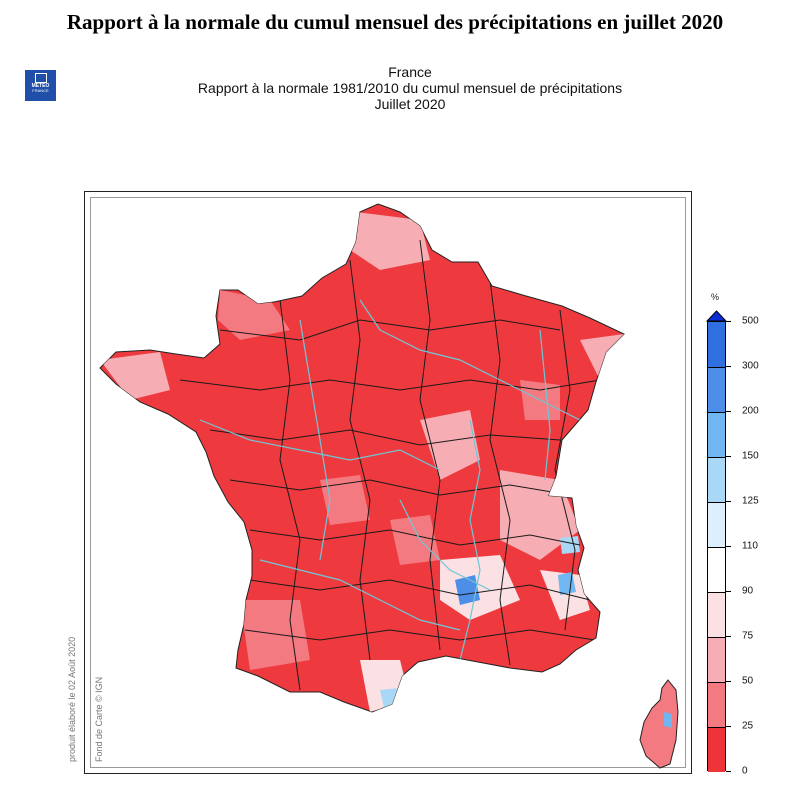 The width and height of the screenshot is (790, 794). I want to click on legend-label: 50, so click(748, 681).